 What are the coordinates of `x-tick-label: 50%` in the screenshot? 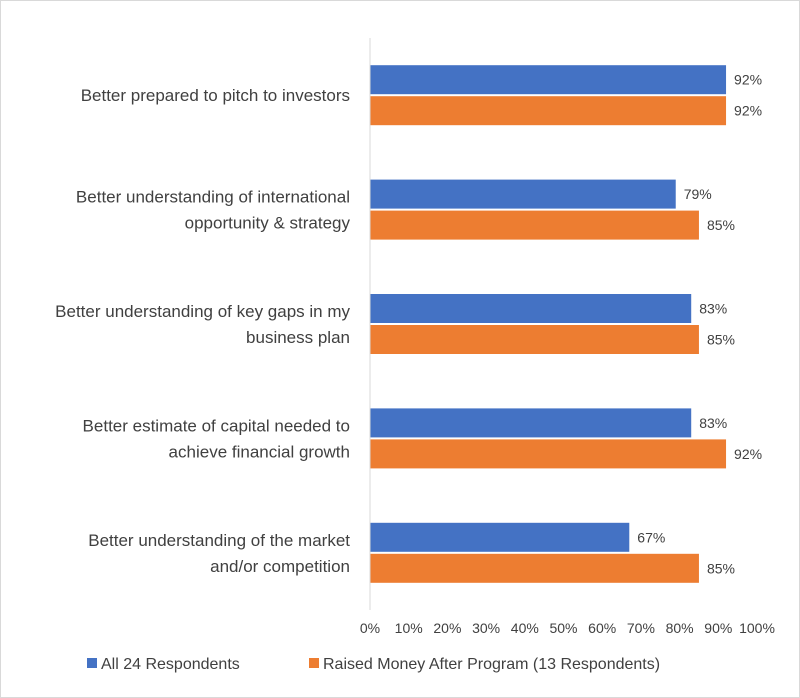 It's located at (563, 628).